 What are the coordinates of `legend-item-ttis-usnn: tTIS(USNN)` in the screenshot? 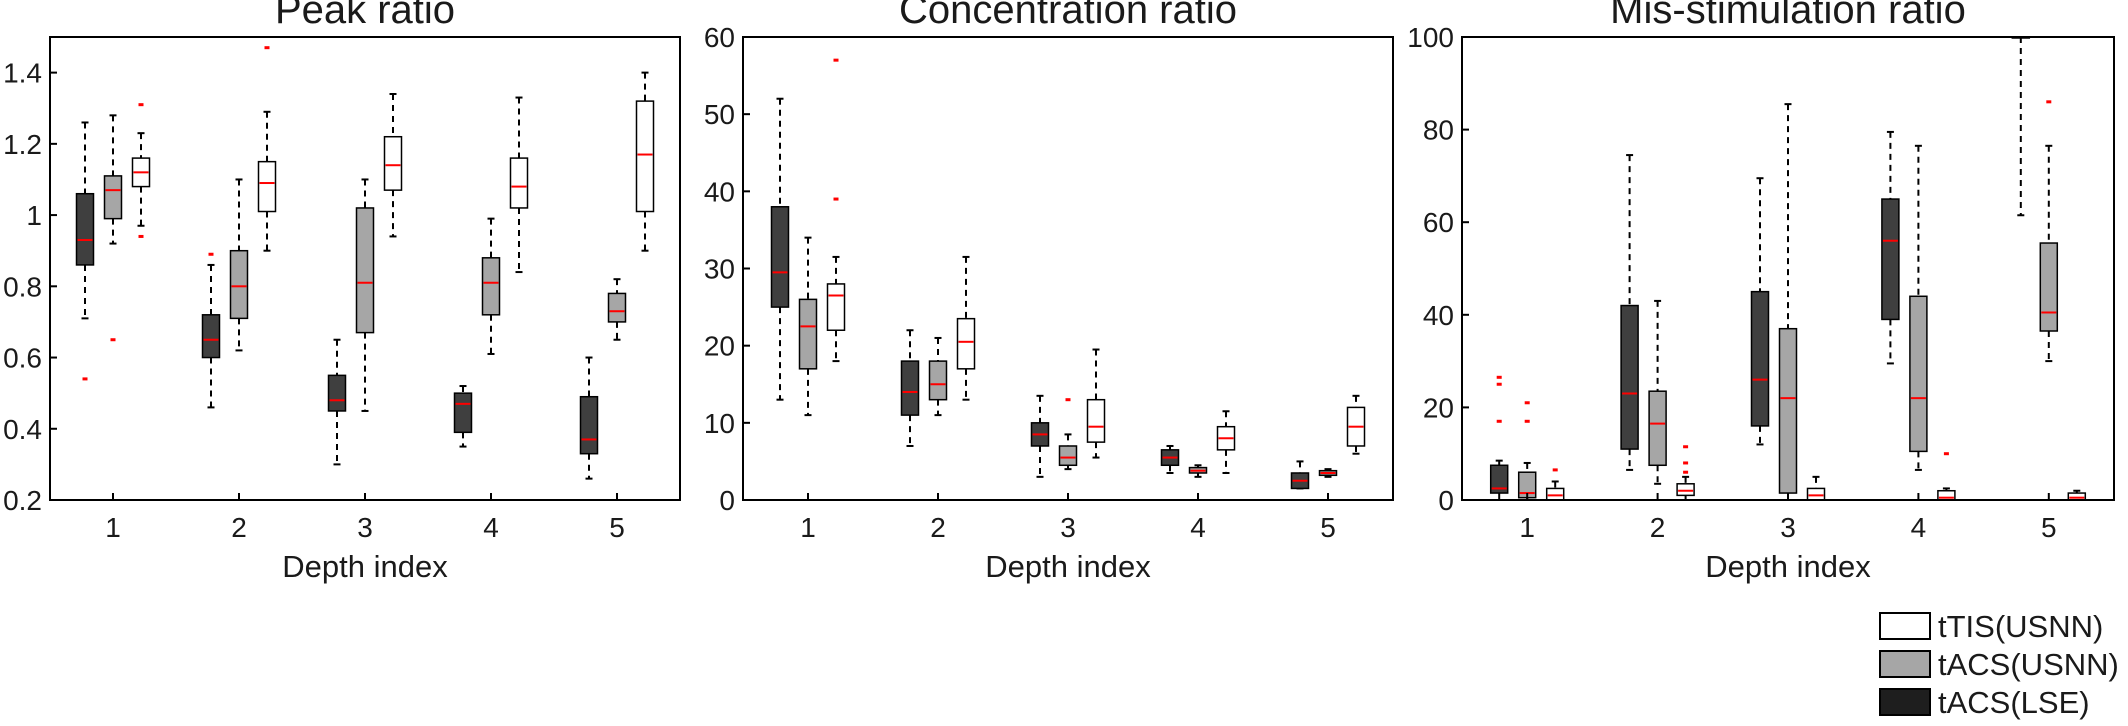 It's located at (1991, 626).